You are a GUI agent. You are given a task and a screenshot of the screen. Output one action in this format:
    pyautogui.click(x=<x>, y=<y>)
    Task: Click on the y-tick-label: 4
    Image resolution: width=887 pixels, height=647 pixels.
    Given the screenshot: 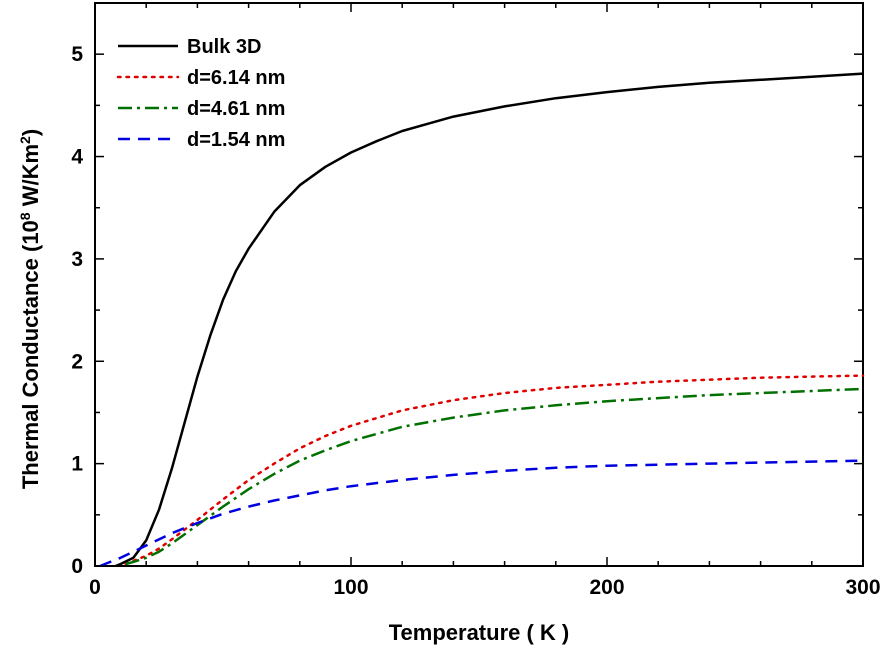 What is the action you would take?
    pyautogui.click(x=77, y=157)
    